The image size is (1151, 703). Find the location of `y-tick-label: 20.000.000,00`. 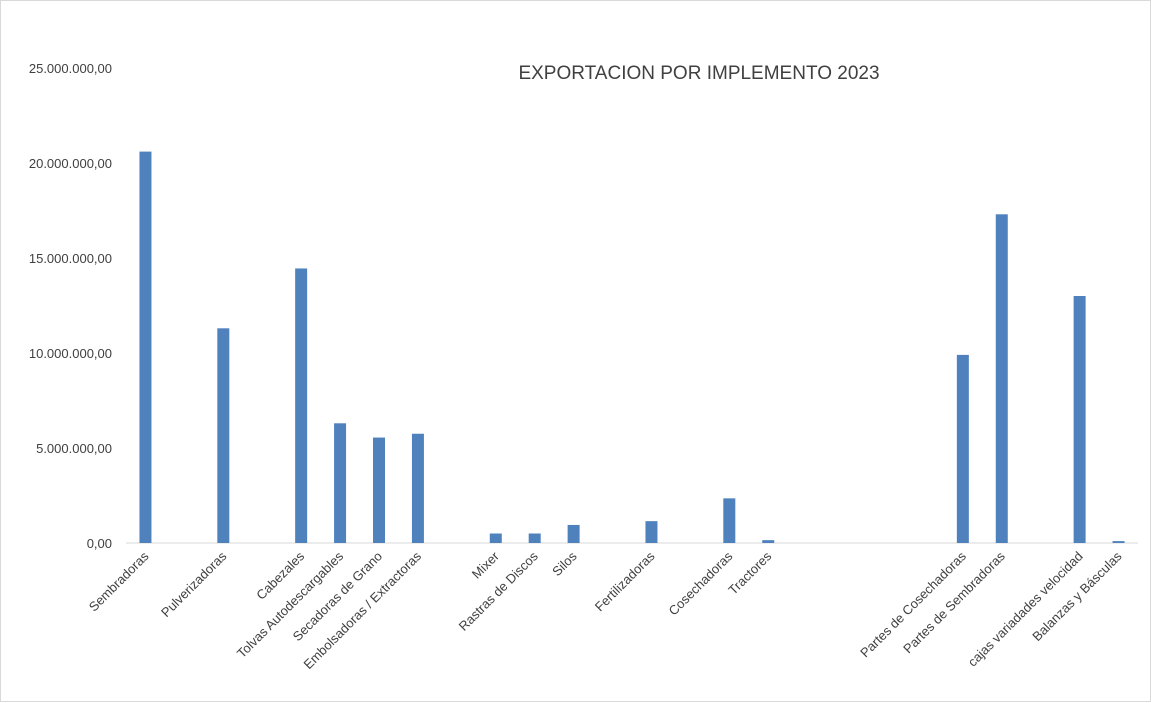

y-tick-label: 20.000.000,00 is located at coordinates (70, 163).